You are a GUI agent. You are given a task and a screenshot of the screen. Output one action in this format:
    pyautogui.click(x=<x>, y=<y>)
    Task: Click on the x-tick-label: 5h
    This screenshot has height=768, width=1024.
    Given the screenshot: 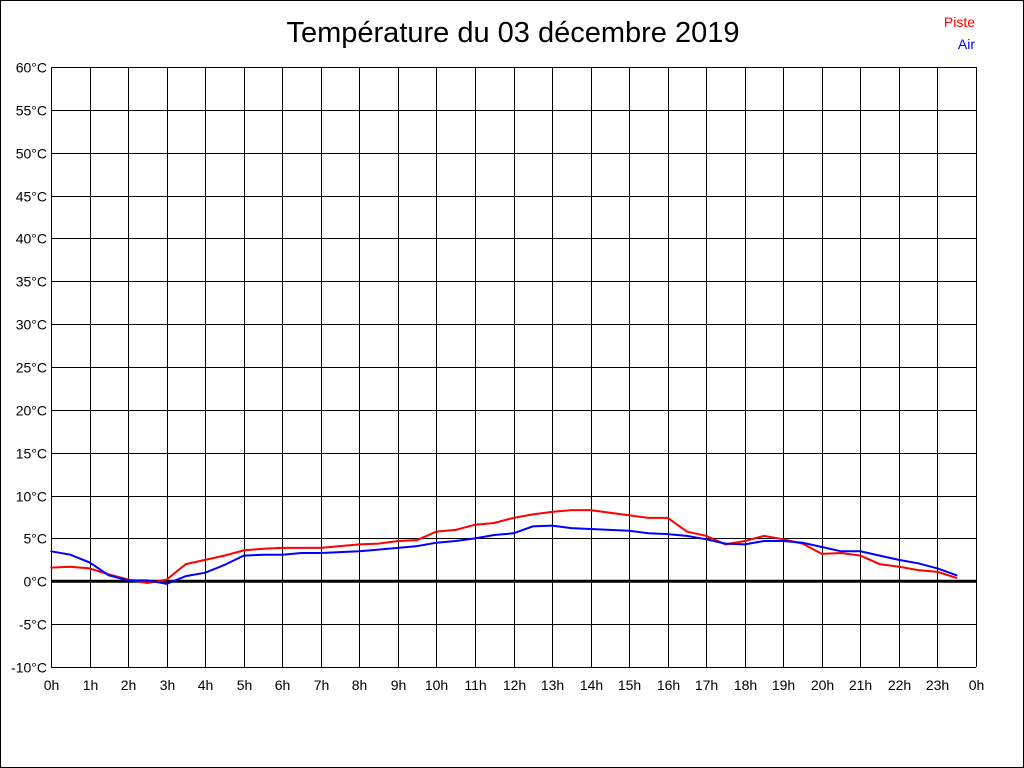 What is the action you would take?
    pyautogui.click(x=245, y=685)
    